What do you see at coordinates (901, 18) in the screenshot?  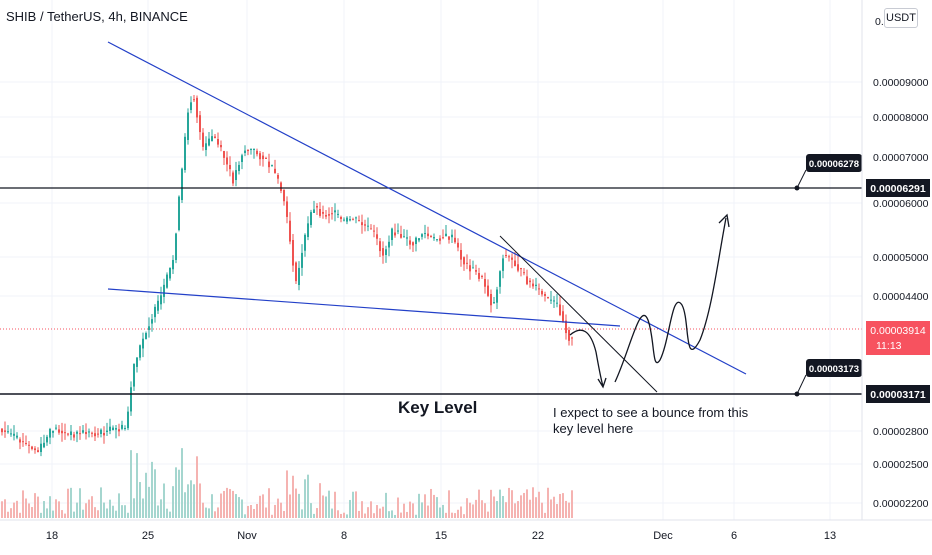 I see `currency-button: USDT` at bounding box center [901, 18].